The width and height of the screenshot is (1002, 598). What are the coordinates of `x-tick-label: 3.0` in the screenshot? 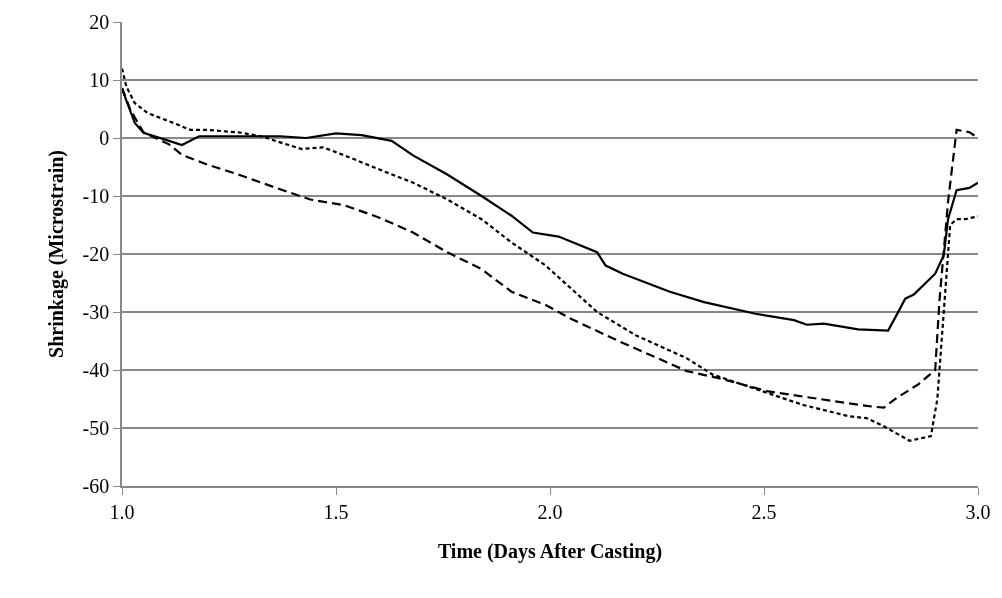 It's located at (978, 511).